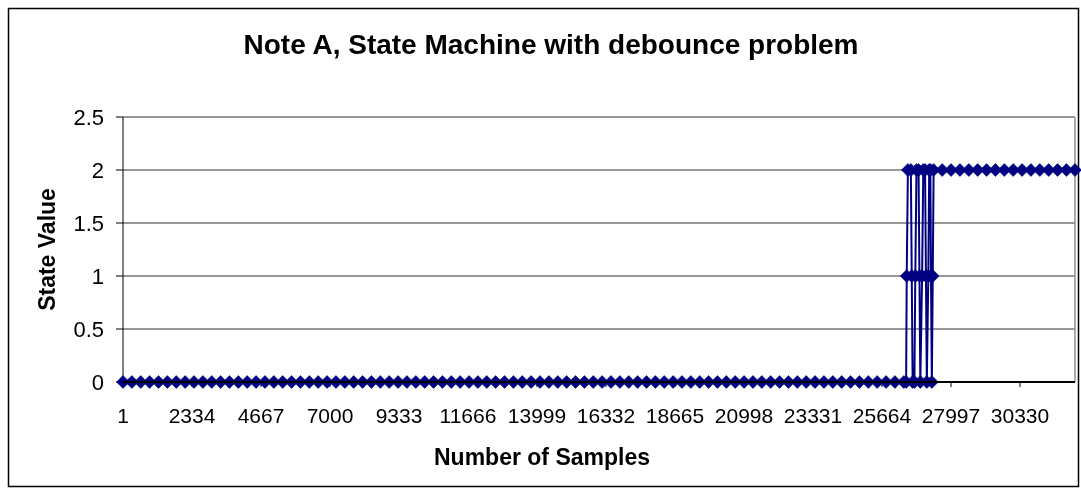  I want to click on chart-title: Note A, State Machine with debounce problem, so click(551, 44).